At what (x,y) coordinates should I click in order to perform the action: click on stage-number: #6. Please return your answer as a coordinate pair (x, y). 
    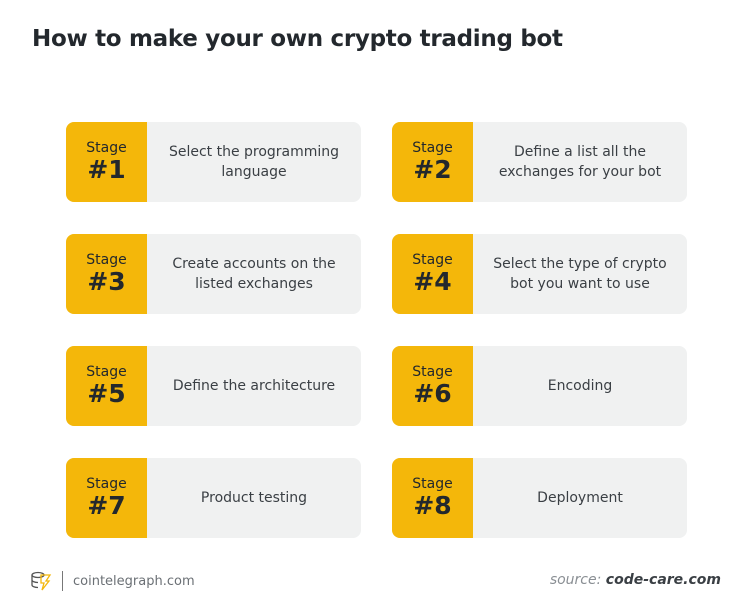
    Looking at the image, I should click on (432, 393).